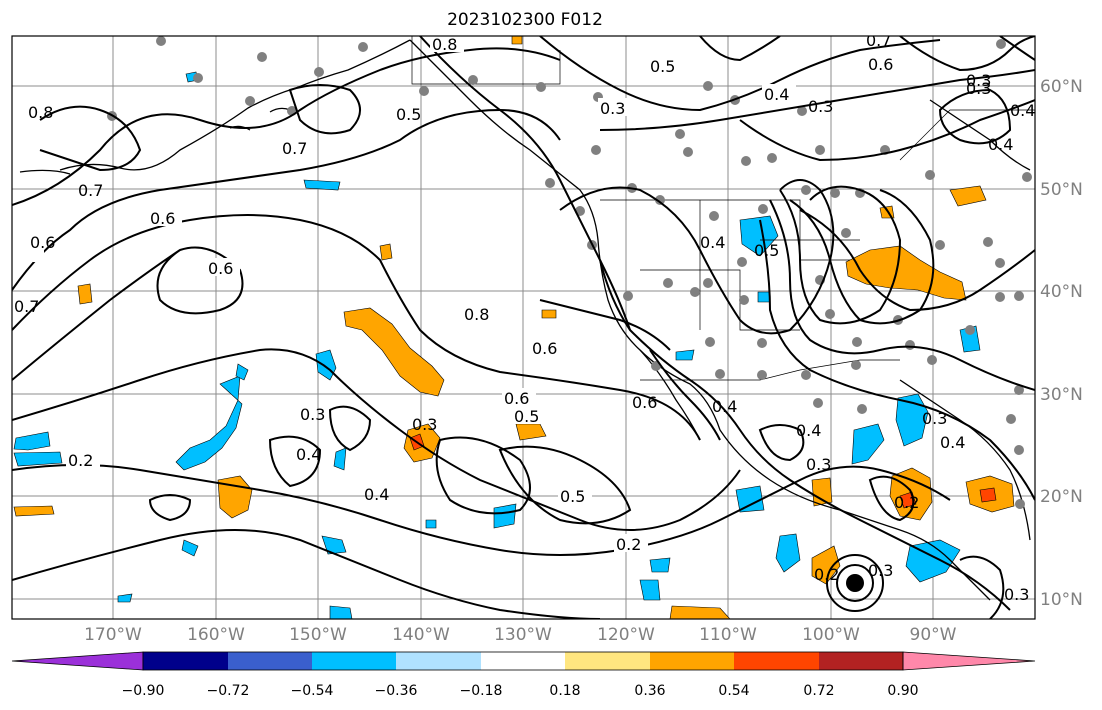 The image size is (1102, 710). Describe the element at coordinates (1061, 395) in the screenshot. I see `lat-tick-label: 30°N` at that location.